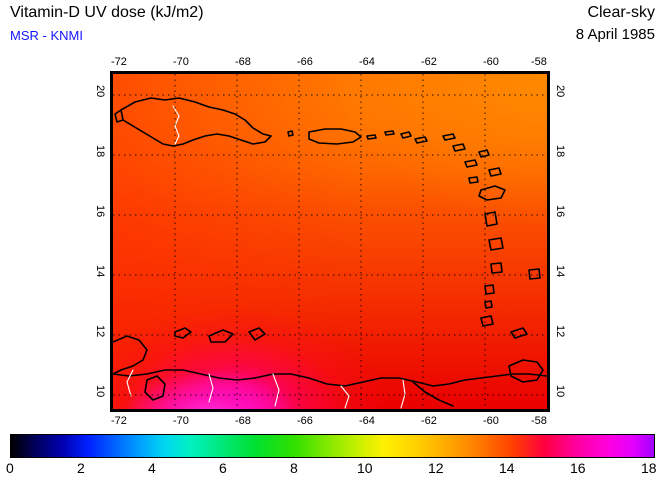  I want to click on colorbar-tick-6: 12, so click(436, 468).